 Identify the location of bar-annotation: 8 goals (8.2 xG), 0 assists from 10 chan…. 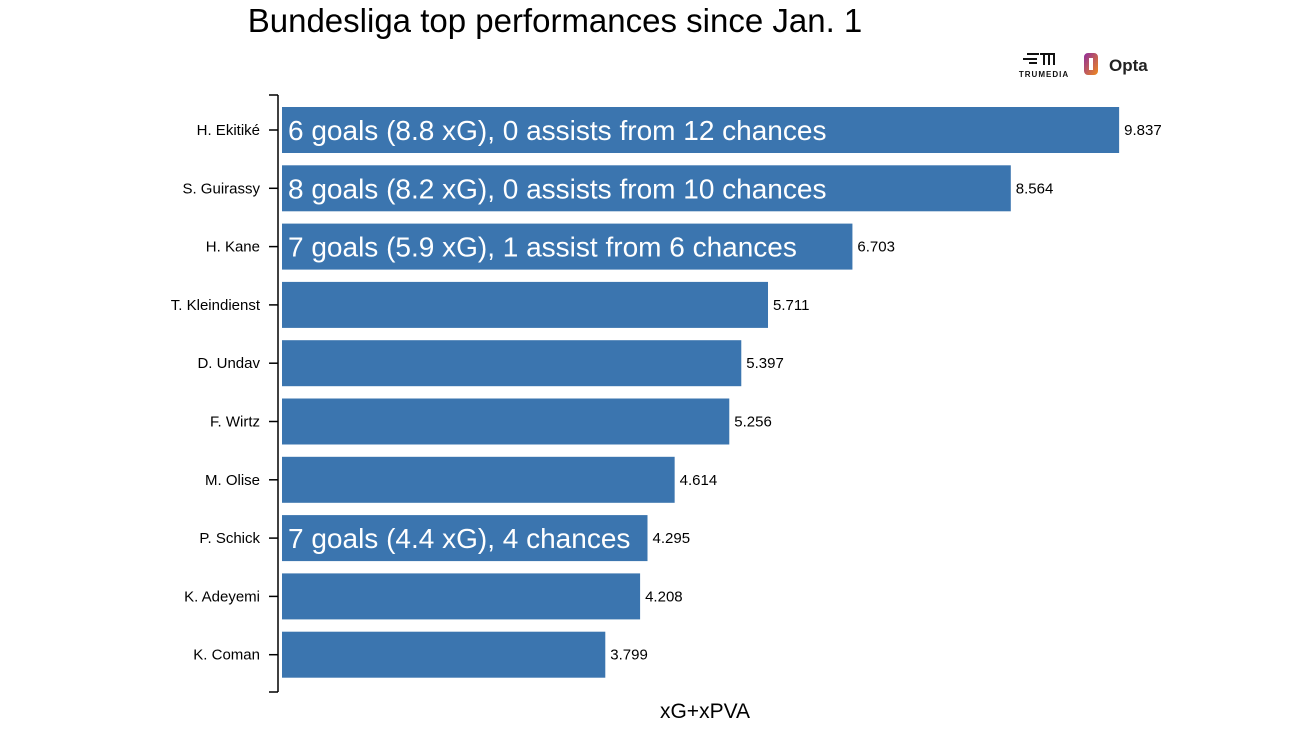
(557, 188).